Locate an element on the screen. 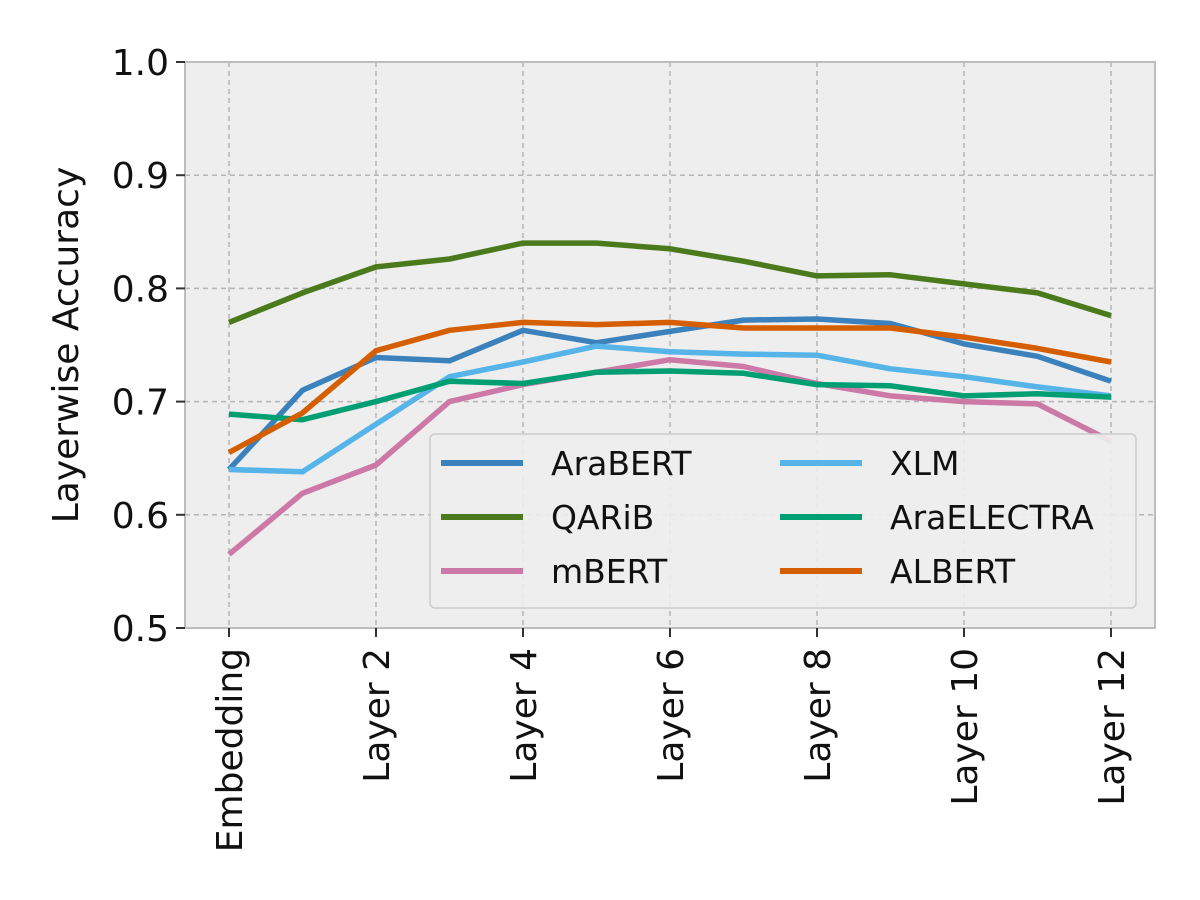 This screenshot has height=900, width=1200. series-line-qarib is located at coordinates (669, 282).